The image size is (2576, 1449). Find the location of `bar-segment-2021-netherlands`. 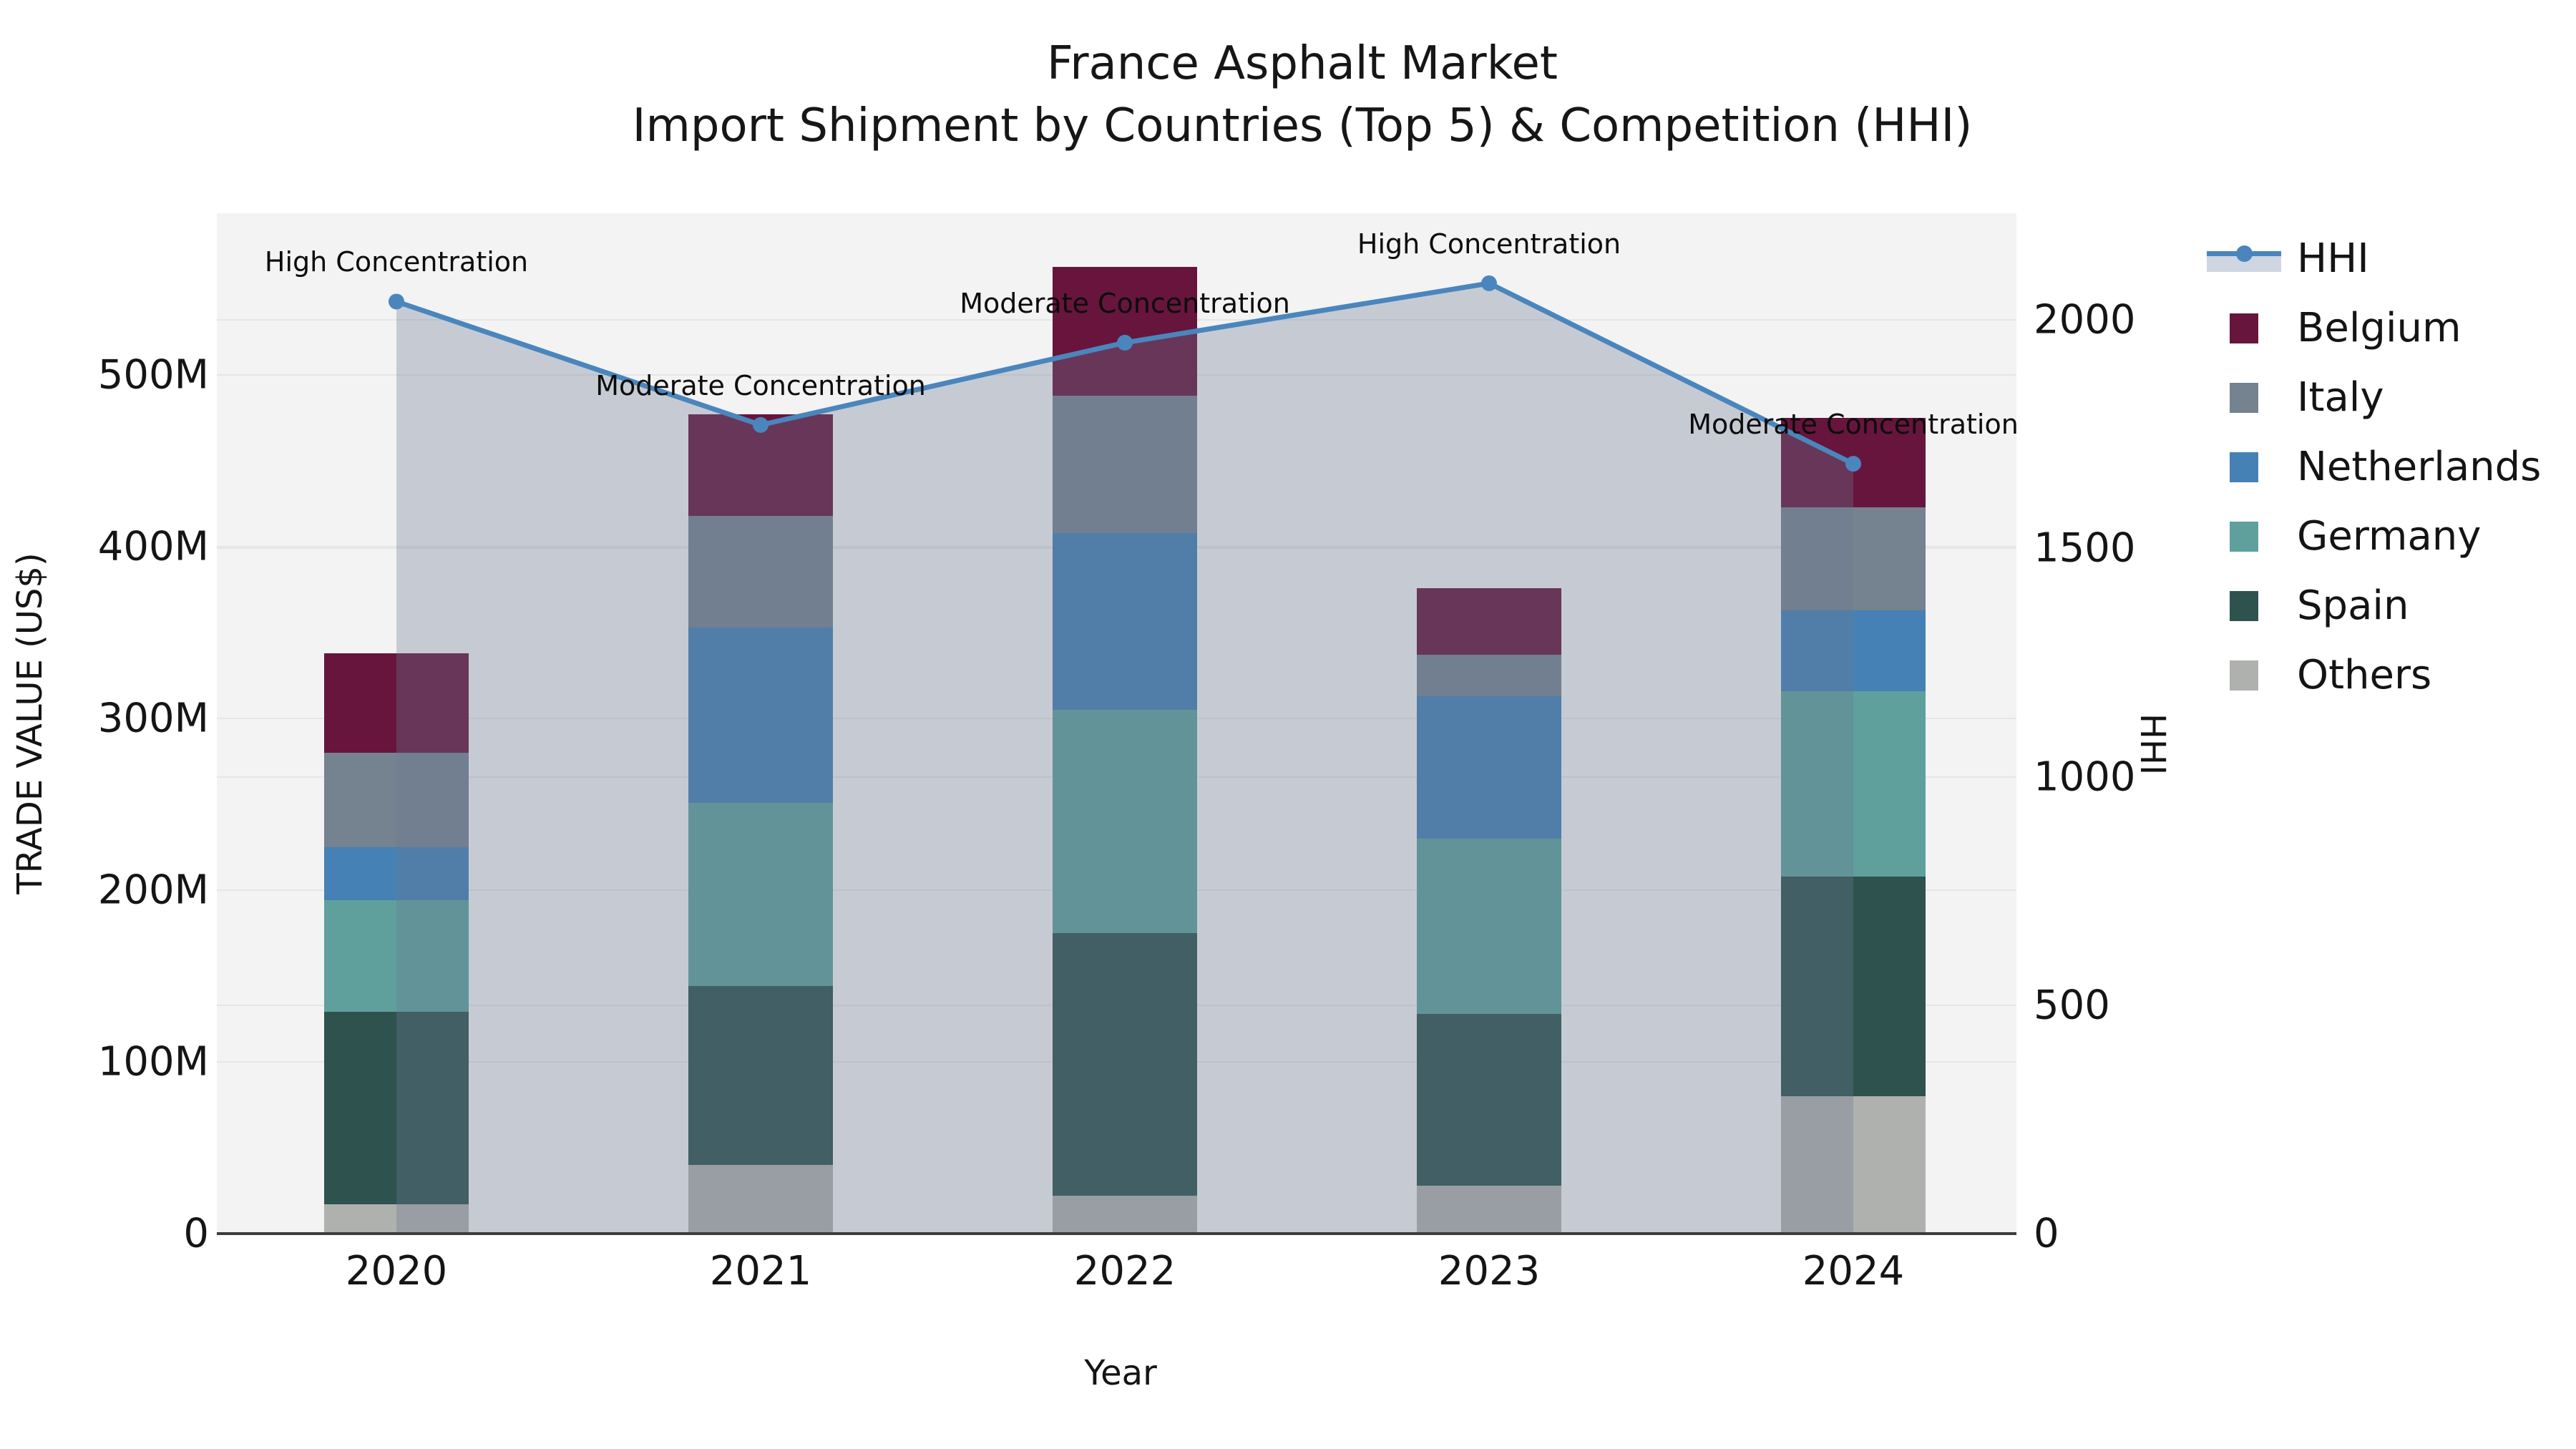

bar-segment-2021-netherlands is located at coordinates (760, 715).